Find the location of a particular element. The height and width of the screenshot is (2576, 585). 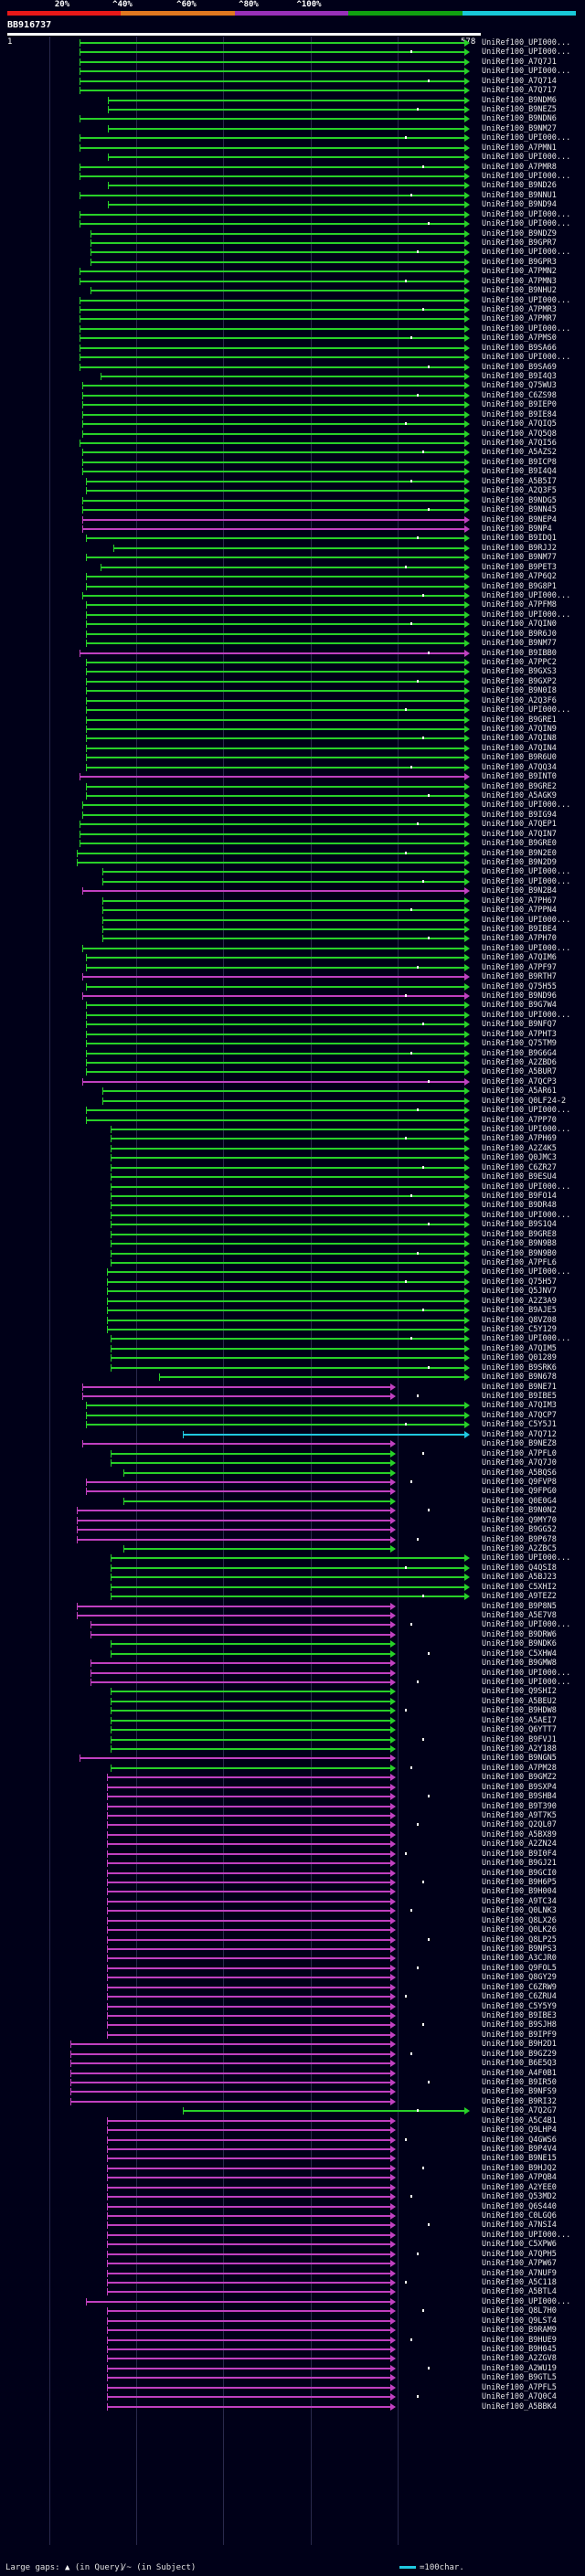

hit-link: UniRef100_B9NDK6 is located at coordinates (519, 1644).